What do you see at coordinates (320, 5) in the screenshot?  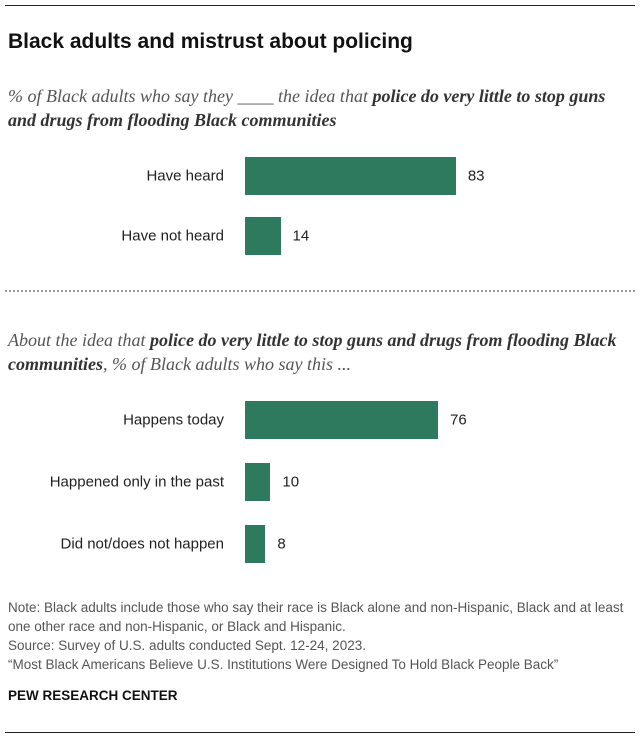 I see `top-rule` at bounding box center [320, 5].